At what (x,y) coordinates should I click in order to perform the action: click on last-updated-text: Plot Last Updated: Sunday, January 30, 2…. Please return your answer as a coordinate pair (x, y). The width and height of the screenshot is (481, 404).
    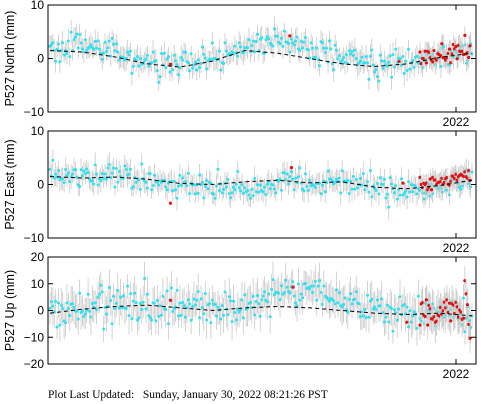
    Looking at the image, I should click on (188, 395).